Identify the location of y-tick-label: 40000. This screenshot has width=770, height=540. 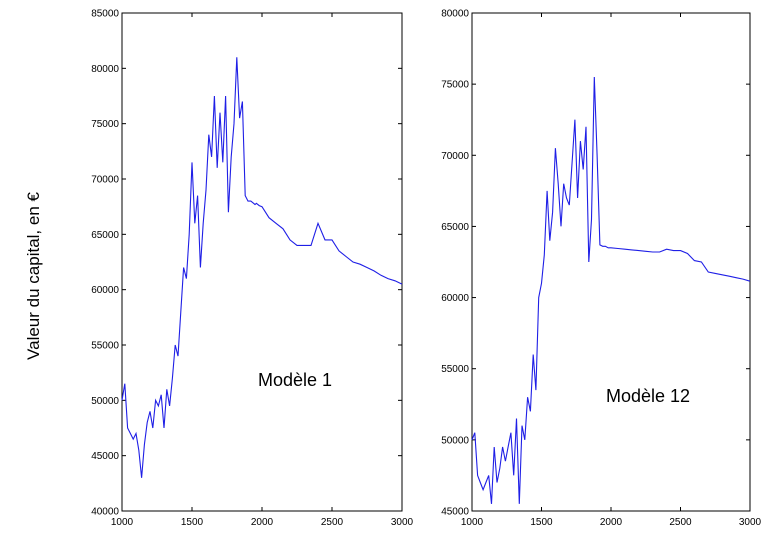
(105, 512).